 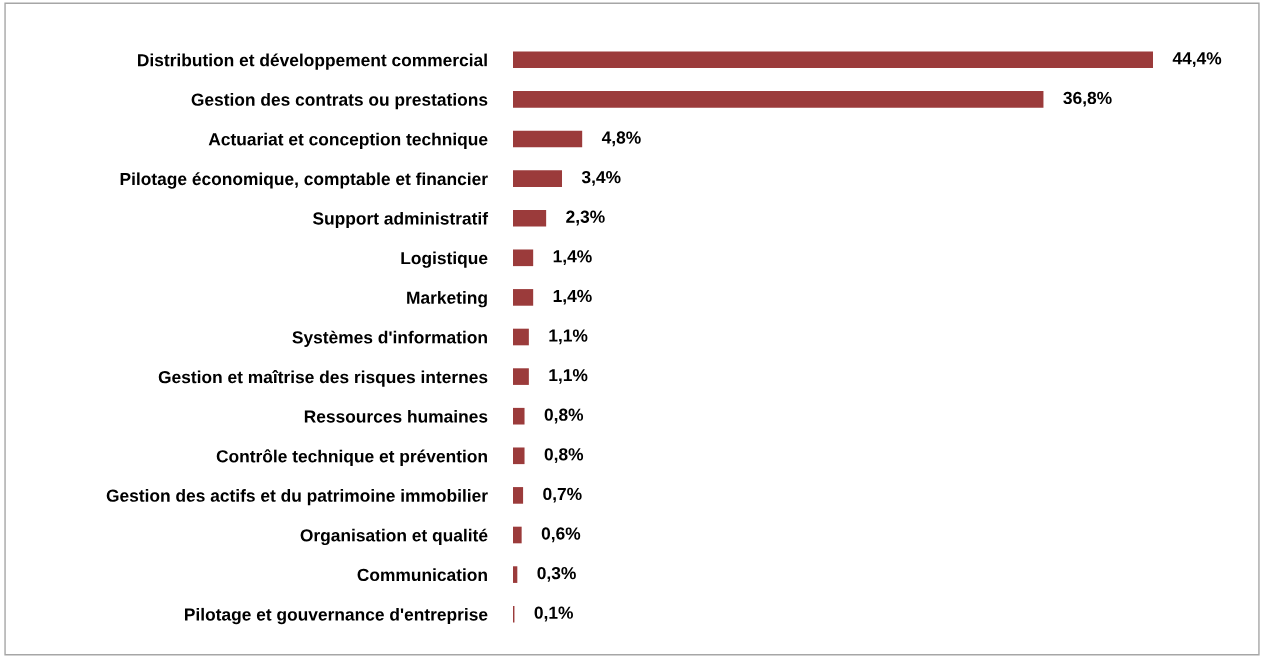 What do you see at coordinates (348, 140) in the screenshot?
I see `y-tick-label: Actuariat et conception technique` at bounding box center [348, 140].